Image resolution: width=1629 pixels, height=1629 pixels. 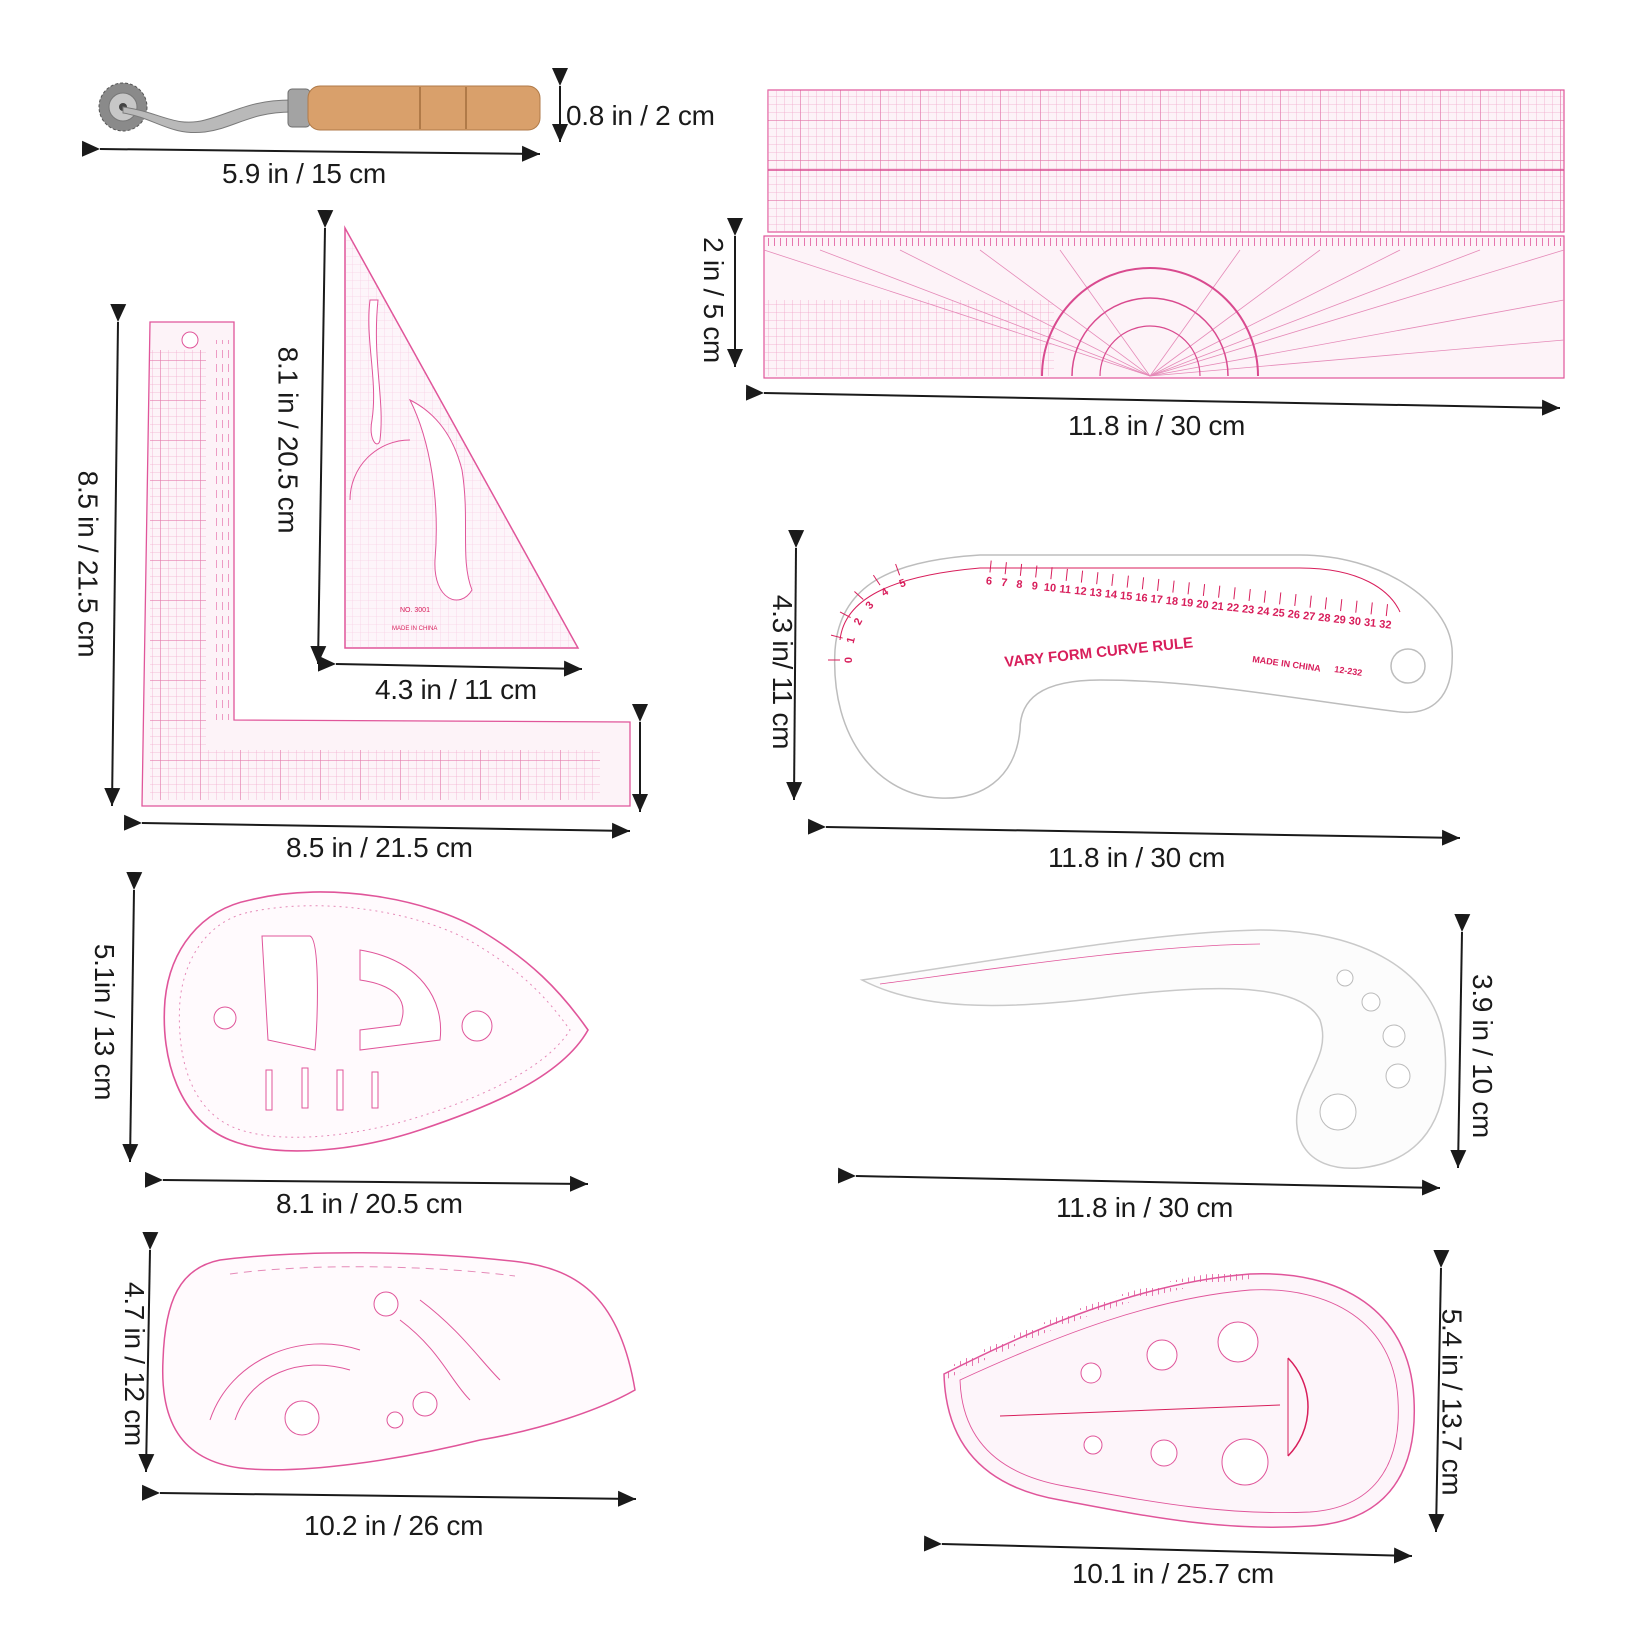 I want to click on vary-form-scale-number: 9, so click(x=1034, y=586).